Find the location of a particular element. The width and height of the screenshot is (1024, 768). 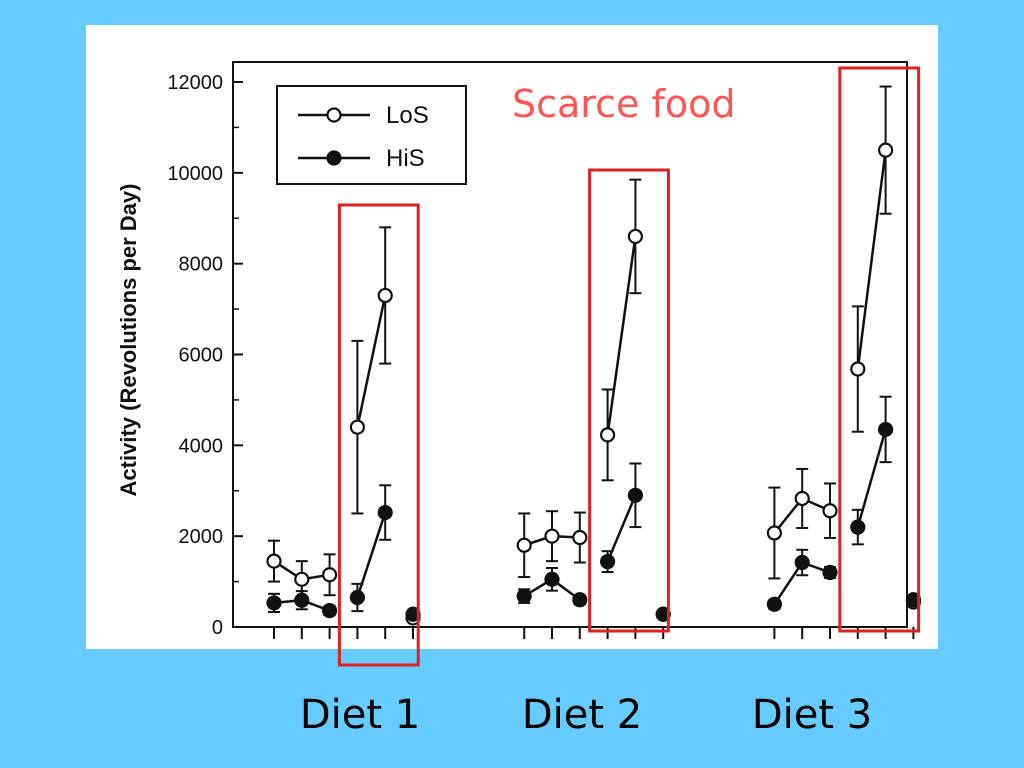

scarce-food-annotation: Scarce food is located at coordinates (623, 104).